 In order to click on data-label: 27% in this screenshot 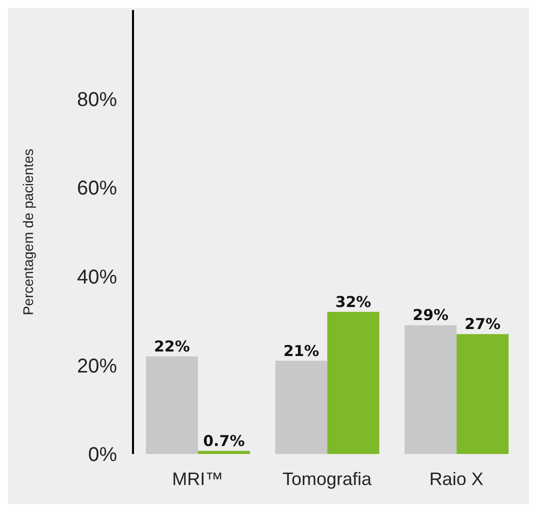, I will do `click(482, 324)`.